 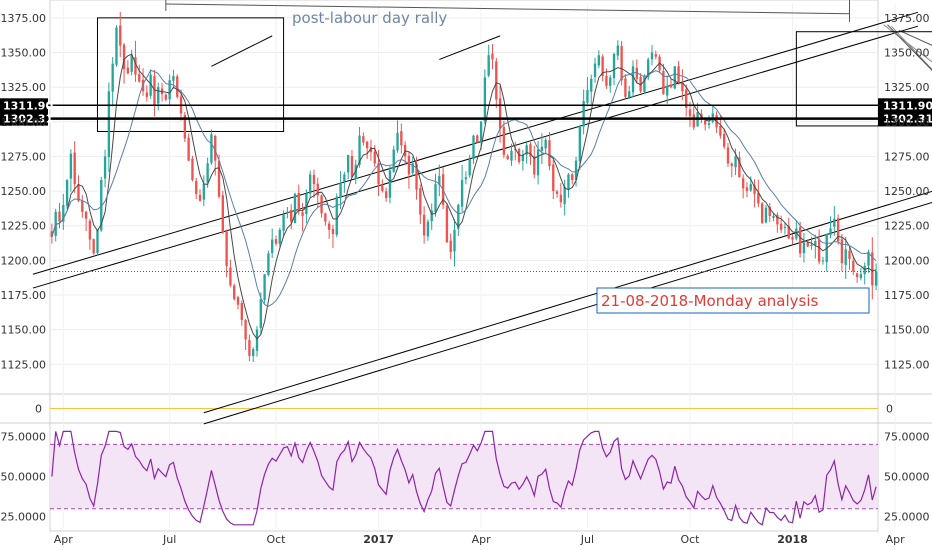 What do you see at coordinates (470, 47) in the screenshot?
I see `rally-pointer-right` at bounding box center [470, 47].